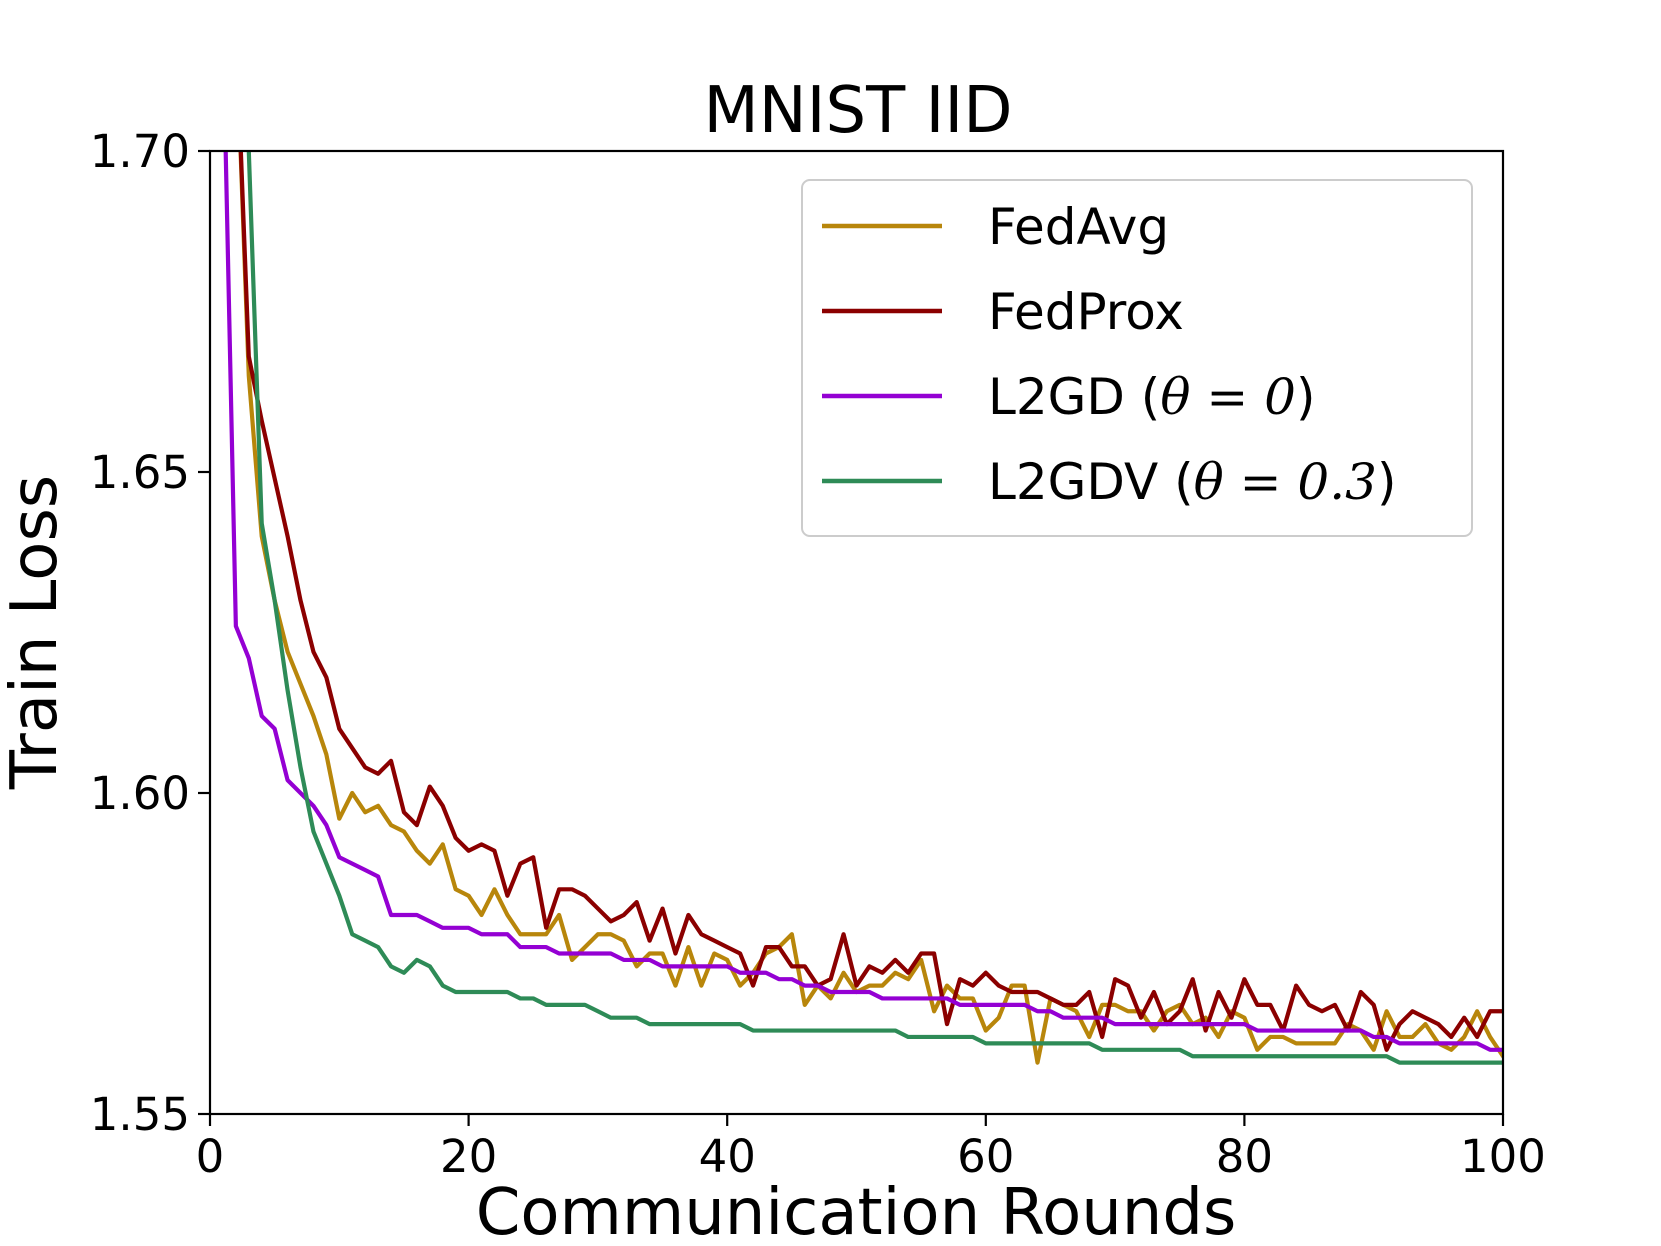 The image size is (1661, 1246). I want to click on y-axis-label: Train Loss, so click(36, 632).